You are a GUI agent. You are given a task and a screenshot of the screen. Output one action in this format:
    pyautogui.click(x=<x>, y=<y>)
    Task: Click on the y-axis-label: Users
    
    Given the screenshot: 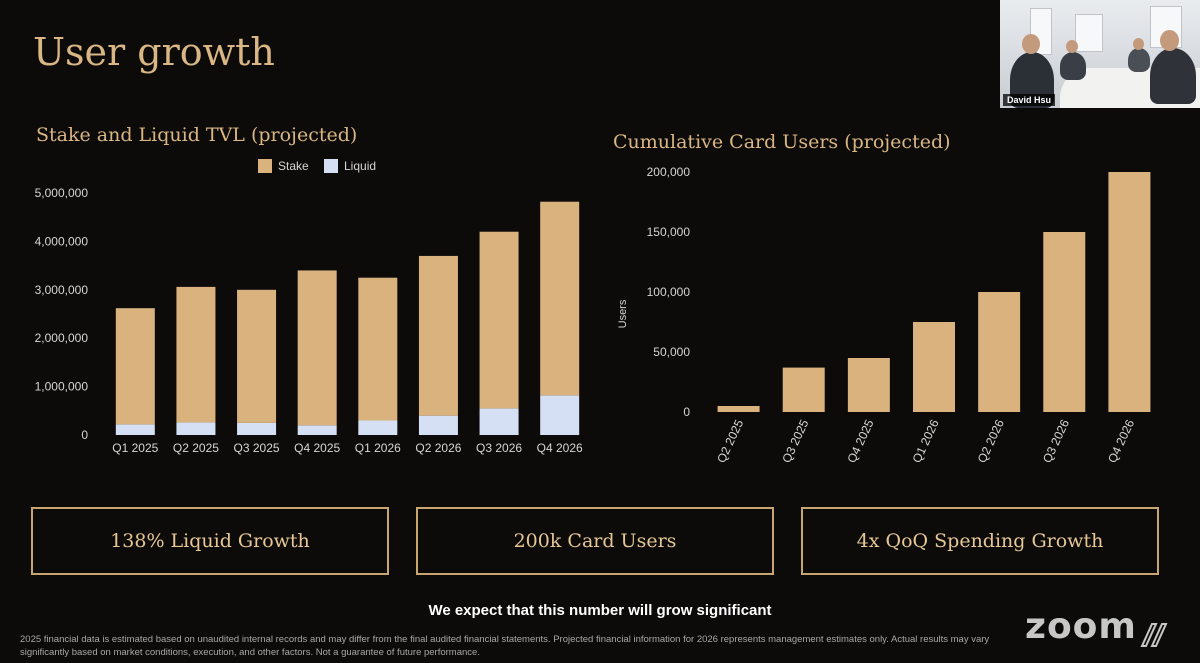 What is the action you would take?
    pyautogui.click(x=623, y=313)
    